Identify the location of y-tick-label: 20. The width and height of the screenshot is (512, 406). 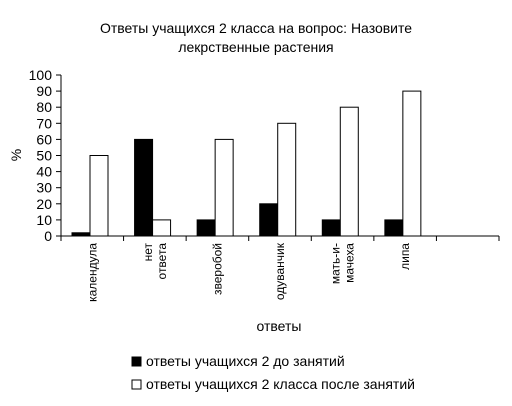
(44, 204).